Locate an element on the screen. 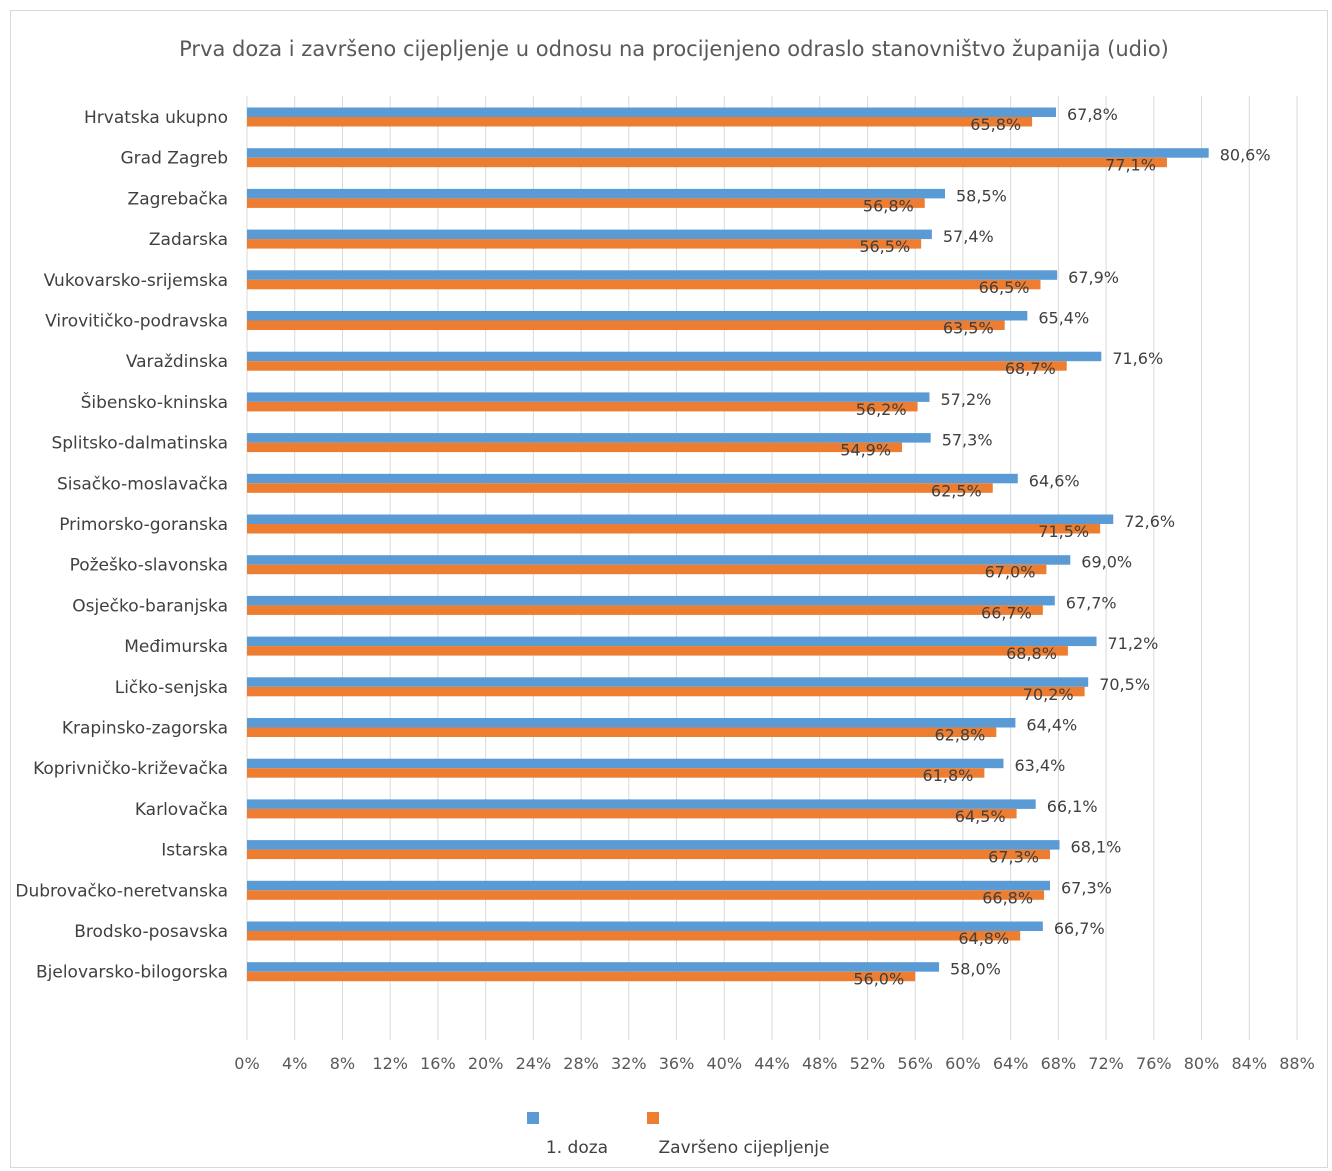 Image resolution: width=1332 pixels, height=1171 pixels. legend: 1. doza Završeno cijepljenje is located at coordinates (678, 1135).